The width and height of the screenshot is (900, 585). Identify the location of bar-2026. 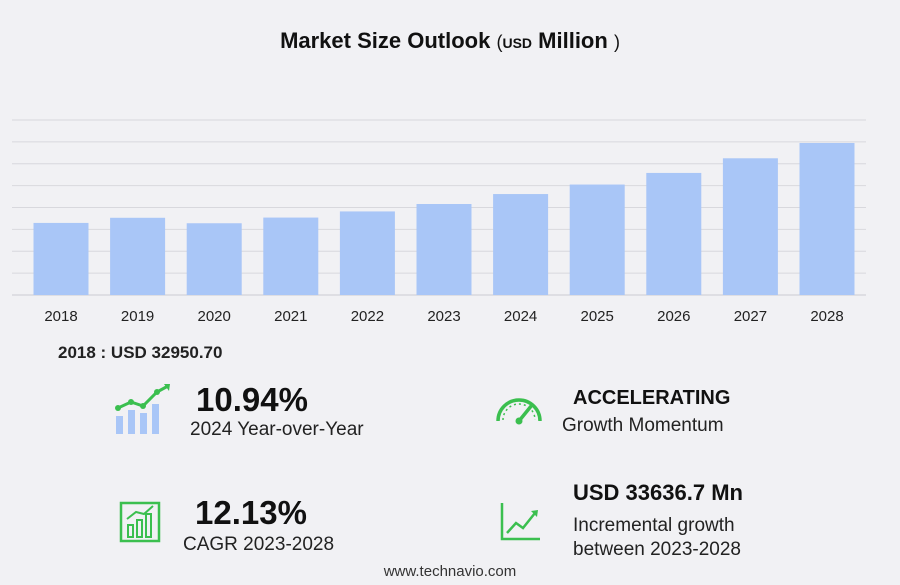
(674, 233).